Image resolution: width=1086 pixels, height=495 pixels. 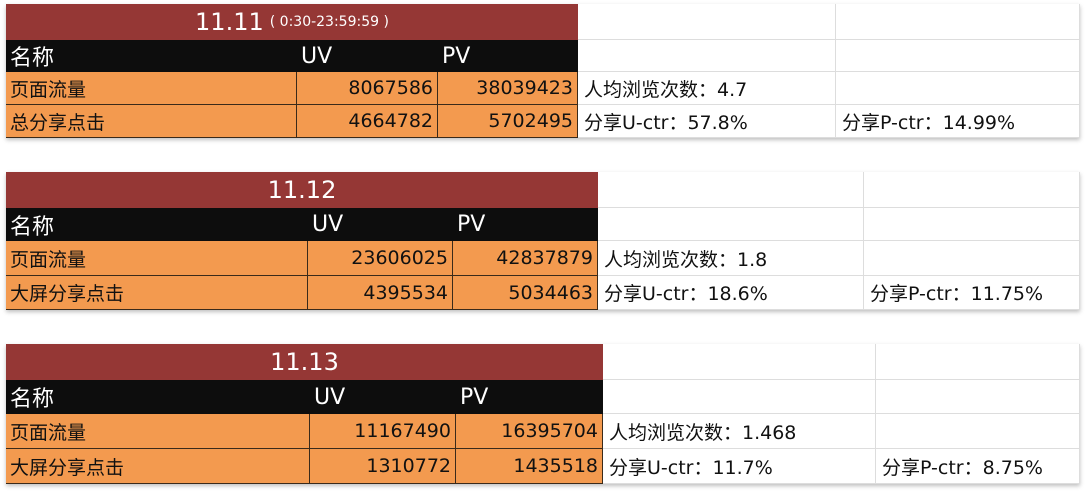 What do you see at coordinates (508, 121) in the screenshot?
I see `row-pv: 5702495` at bounding box center [508, 121].